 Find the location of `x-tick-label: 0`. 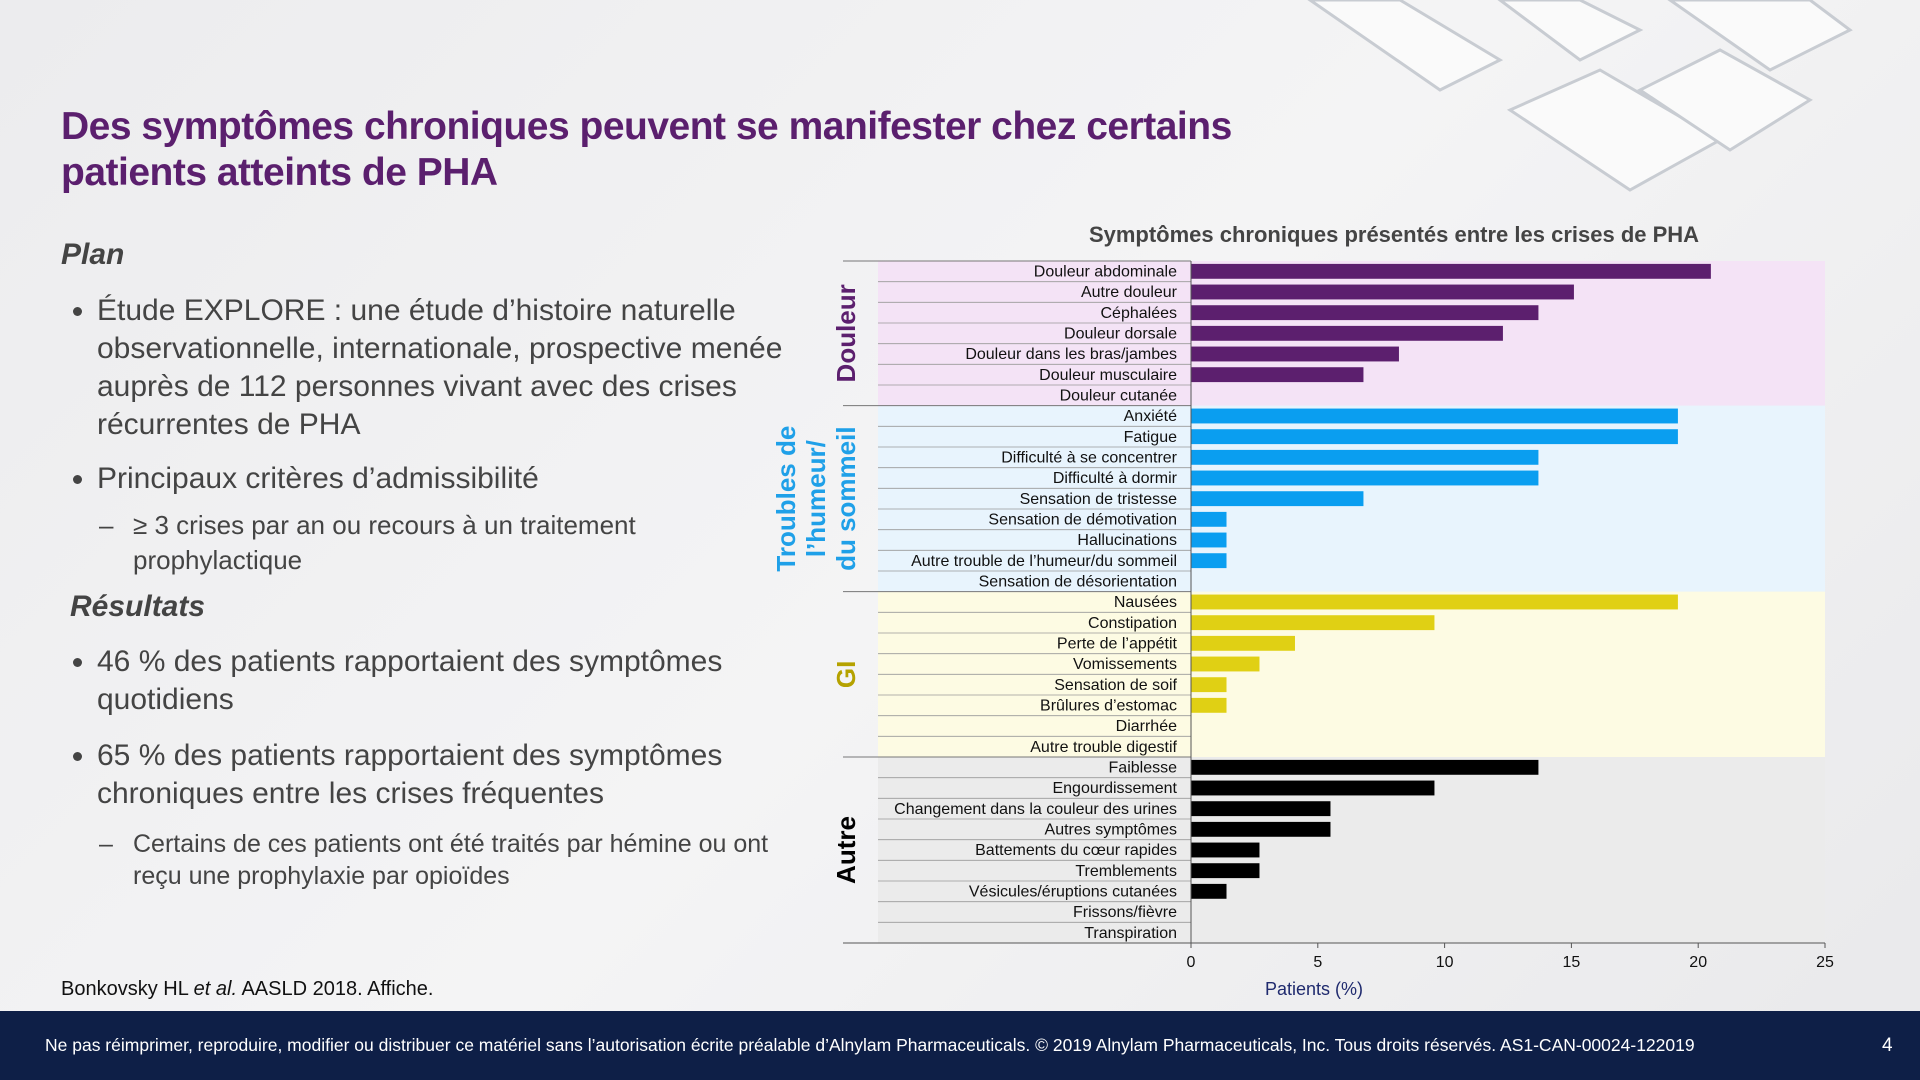

x-tick-label: 0 is located at coordinates (1191, 962).